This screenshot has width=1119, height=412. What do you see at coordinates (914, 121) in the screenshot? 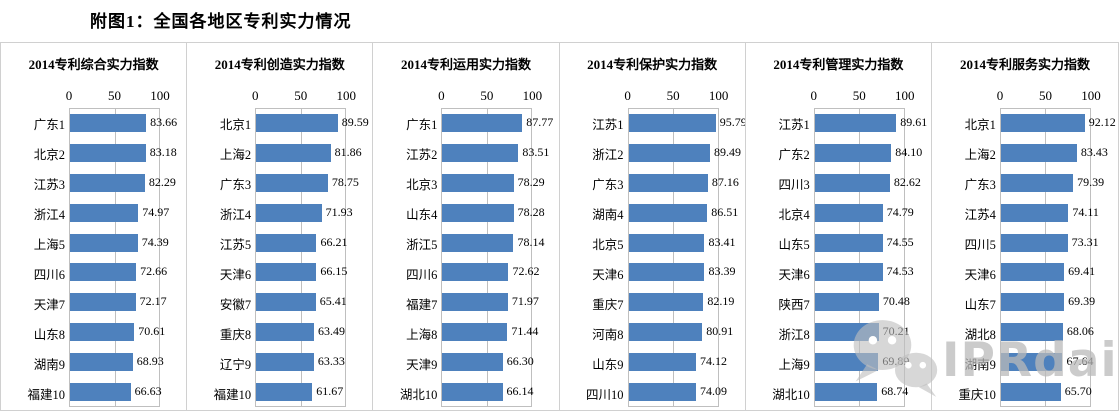
I see `value-label: 89.61` at bounding box center [914, 121].